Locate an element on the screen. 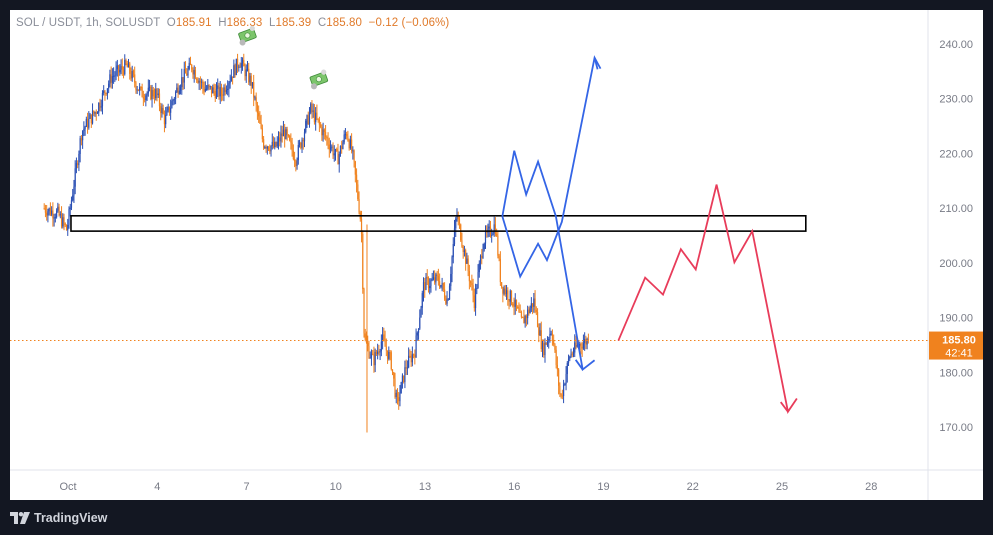 This screenshot has height=535, width=993. money-bag-icon is located at coordinates (319, 79).